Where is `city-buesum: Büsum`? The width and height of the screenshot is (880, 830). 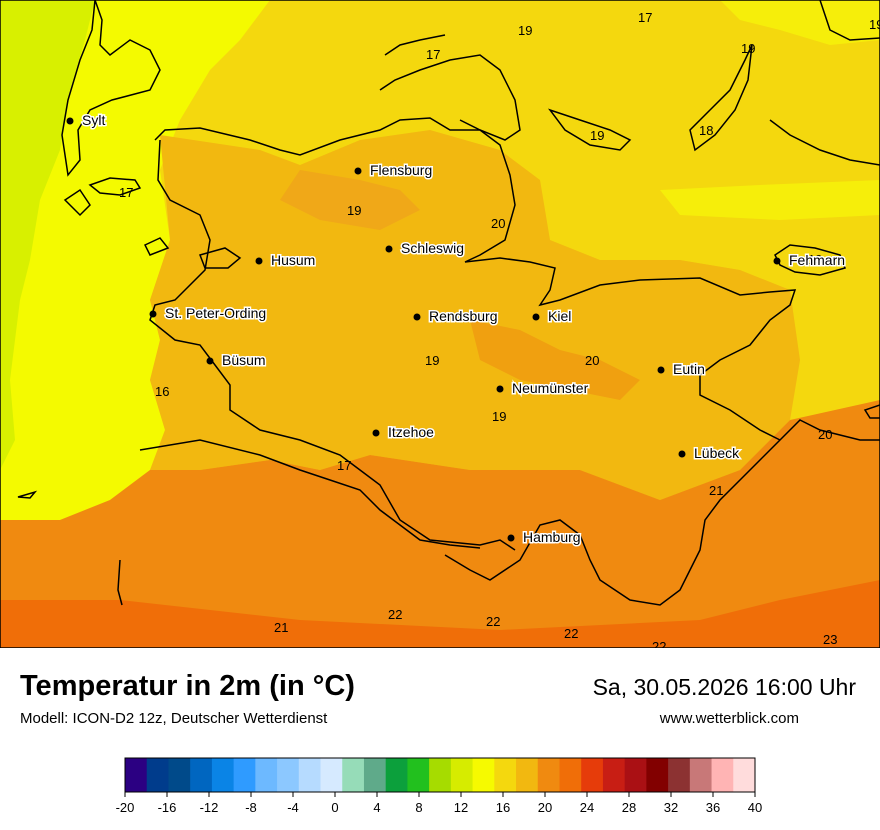 city-buesum: Büsum is located at coordinates (236, 360).